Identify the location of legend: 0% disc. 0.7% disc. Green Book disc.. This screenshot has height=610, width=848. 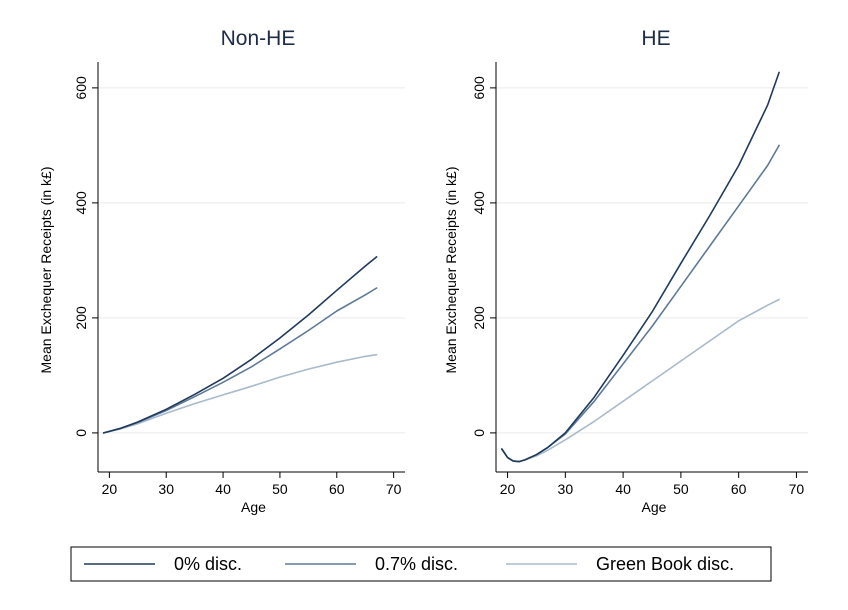
(421, 564).